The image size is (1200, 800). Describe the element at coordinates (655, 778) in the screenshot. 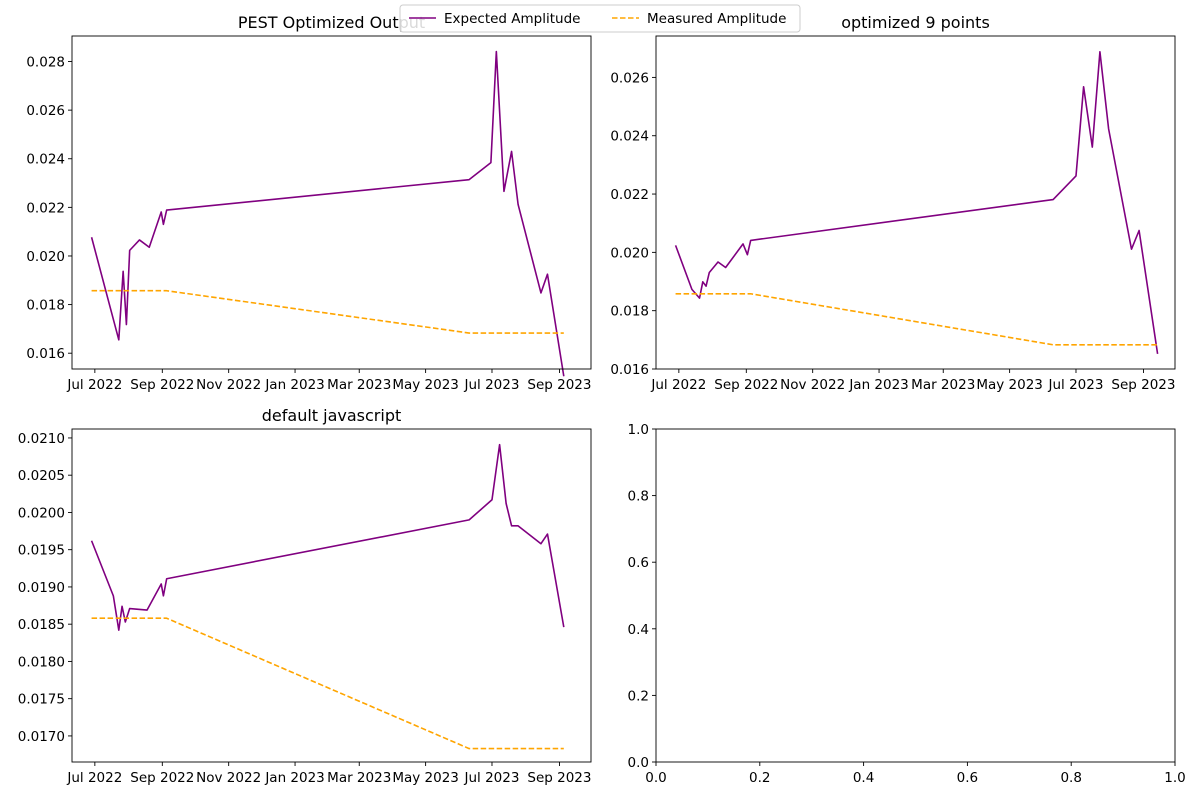

I see `x-tick-label: 0.0` at that location.